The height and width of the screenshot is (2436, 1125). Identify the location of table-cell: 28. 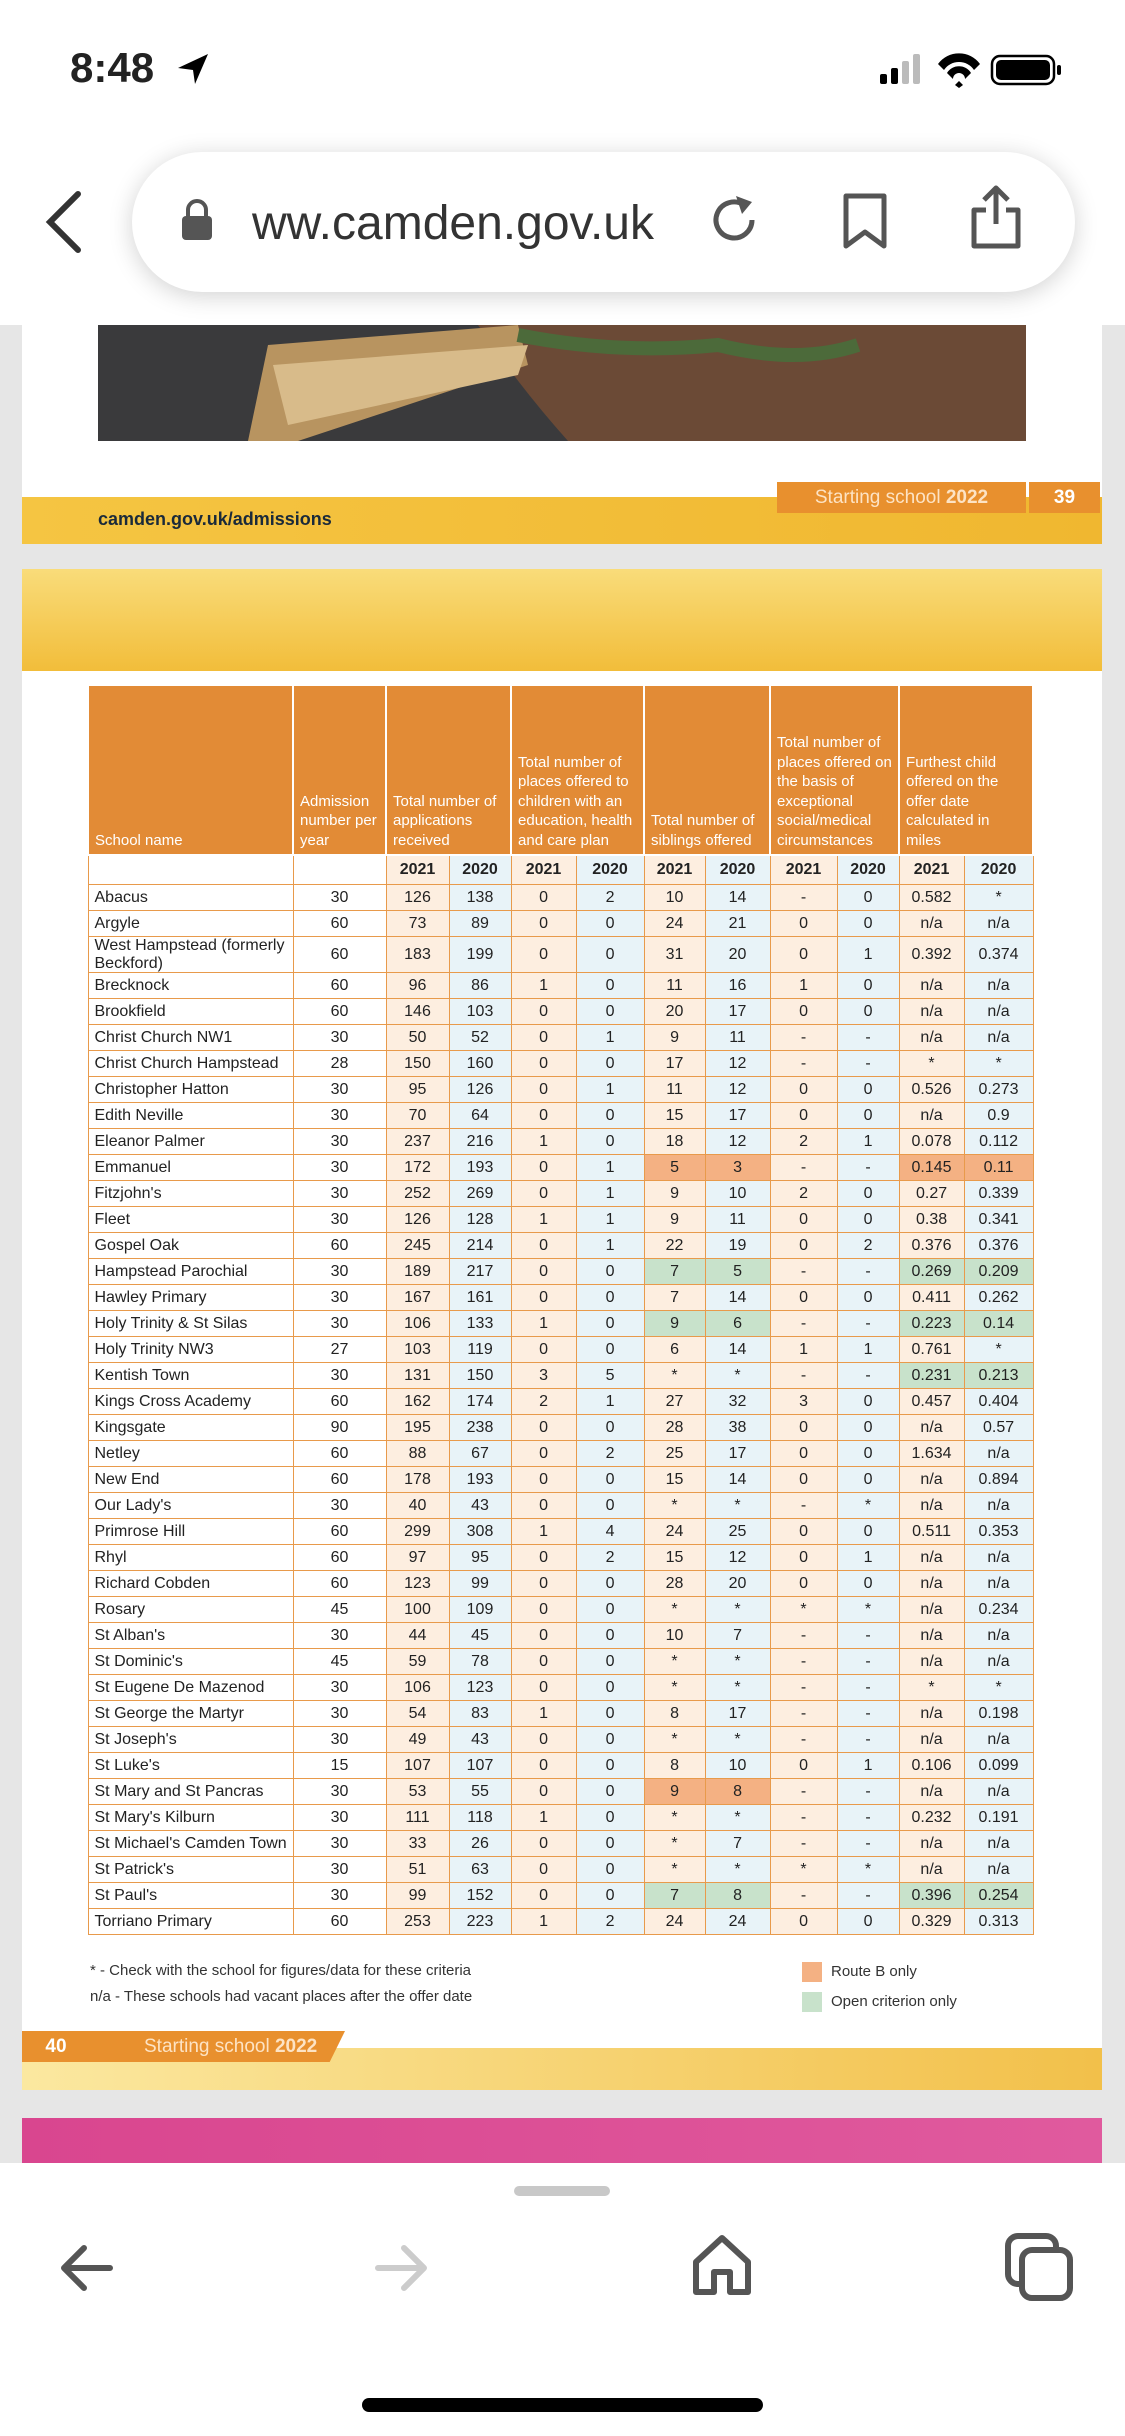
(674, 1428).